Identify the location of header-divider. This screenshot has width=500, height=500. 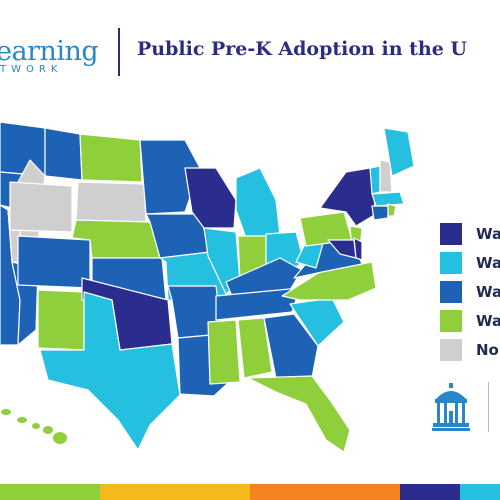
(119, 52).